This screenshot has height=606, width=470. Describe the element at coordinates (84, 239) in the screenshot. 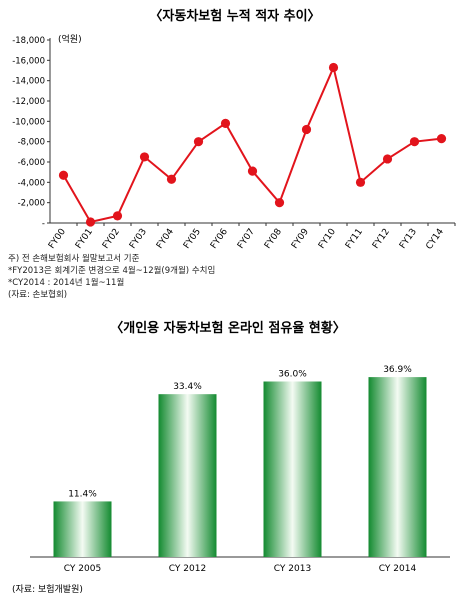

I see `x-tick-label: FY01` at that location.